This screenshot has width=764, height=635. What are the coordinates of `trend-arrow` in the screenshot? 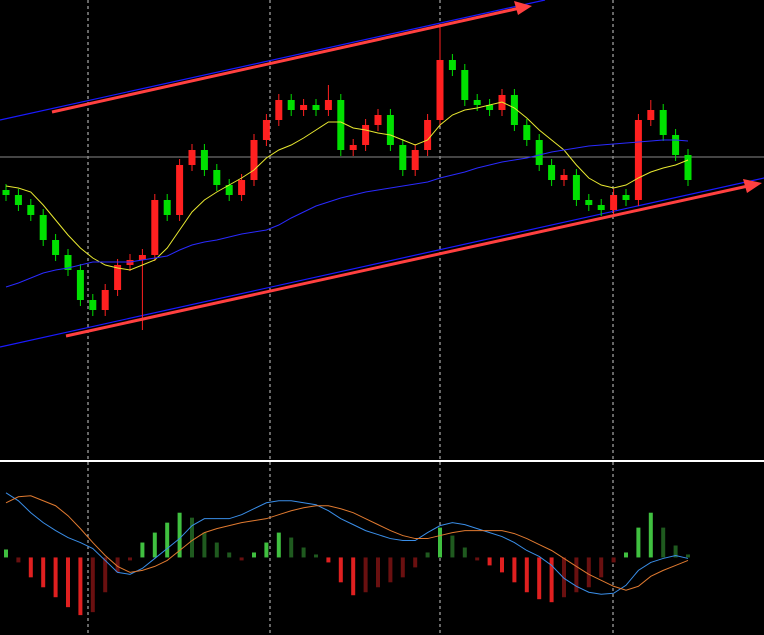 It's located at (286, 60).